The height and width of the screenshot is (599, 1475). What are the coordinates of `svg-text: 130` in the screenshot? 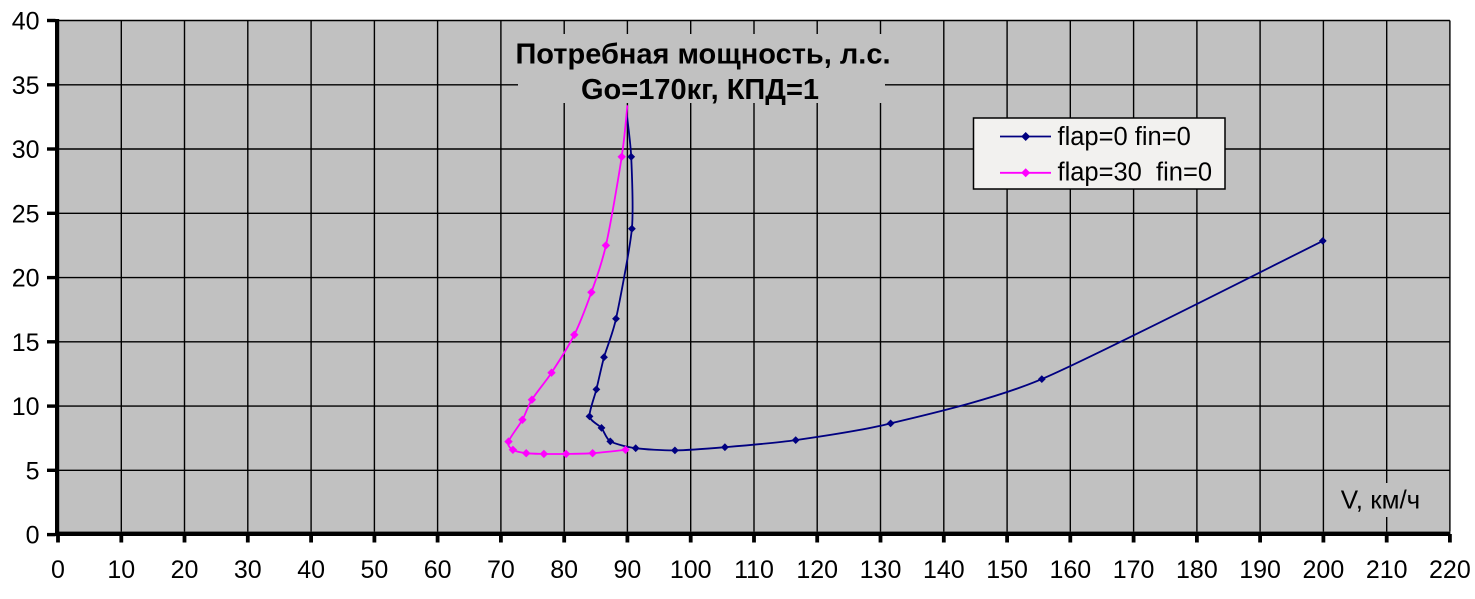 It's located at (881, 570).